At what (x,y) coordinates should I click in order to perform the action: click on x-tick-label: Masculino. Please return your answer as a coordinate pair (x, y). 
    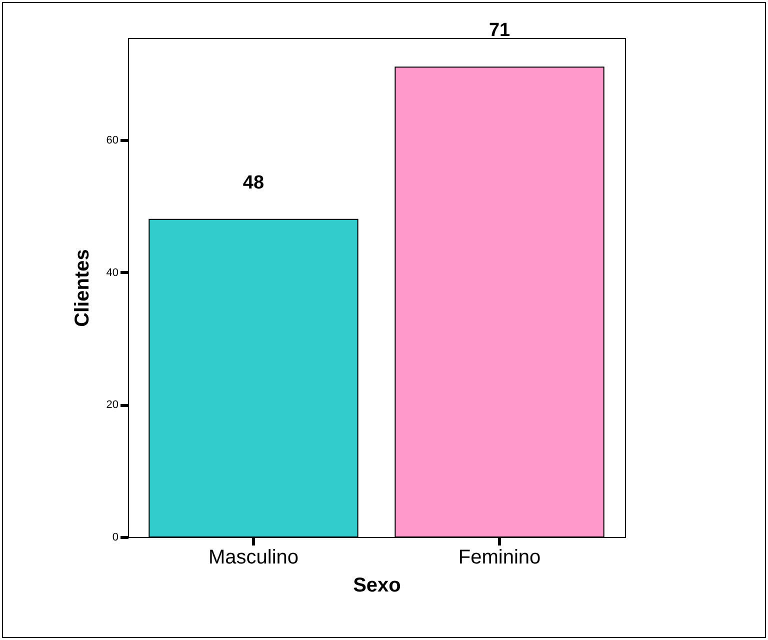
    Looking at the image, I should click on (253, 557).